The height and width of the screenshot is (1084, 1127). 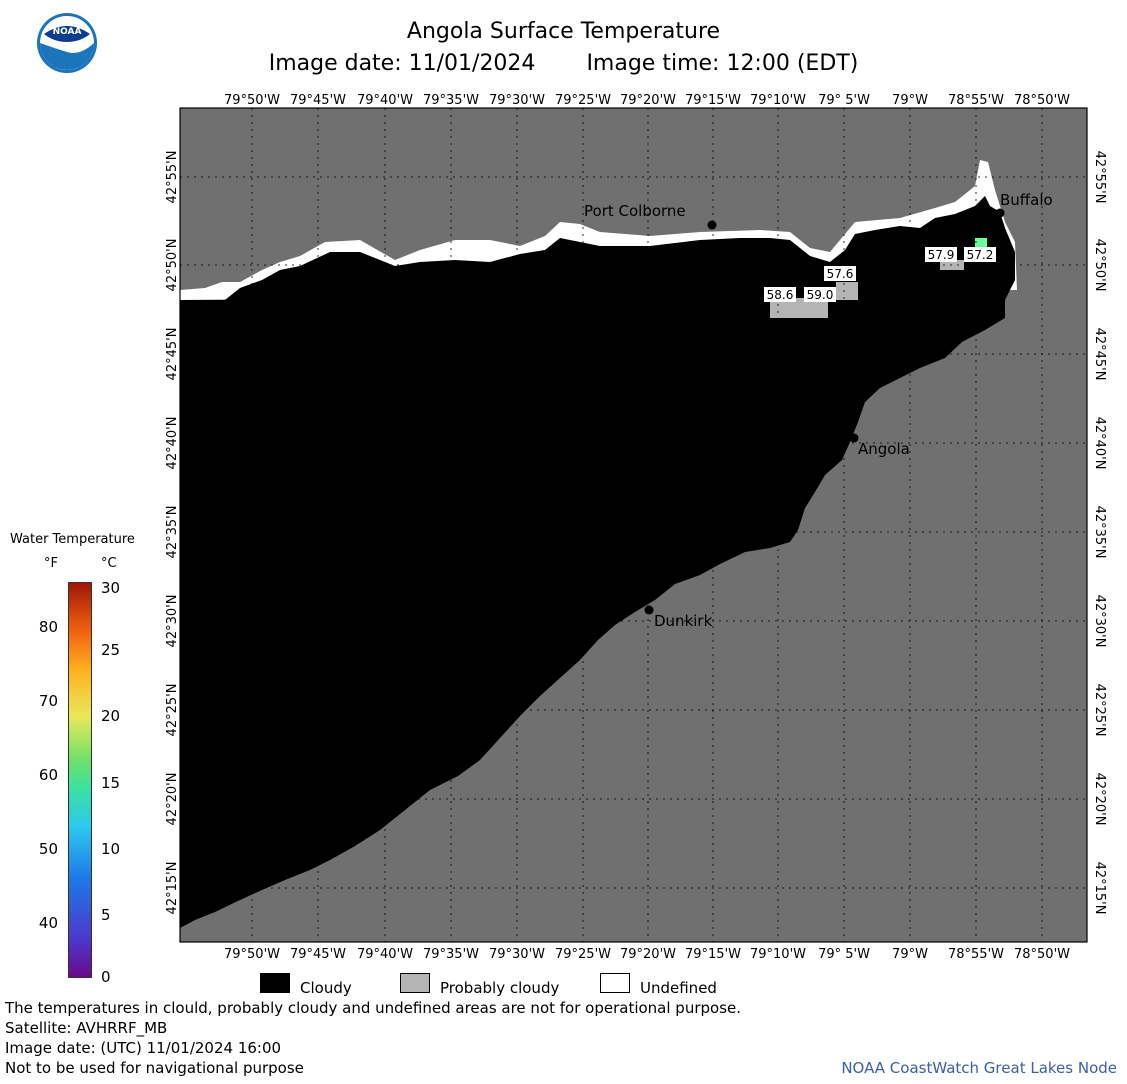 I want to click on lon-tick-bottom: 79°W, so click(x=910, y=954).